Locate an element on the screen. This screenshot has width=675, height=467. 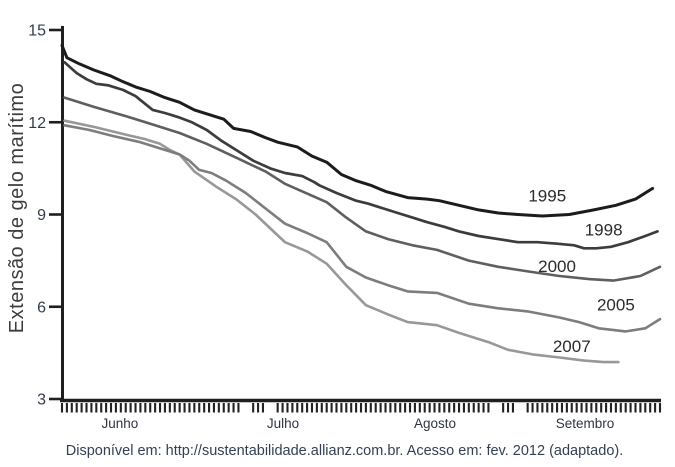
y-axis-title: Extensão de gelo marítimo is located at coordinates (18, 208).